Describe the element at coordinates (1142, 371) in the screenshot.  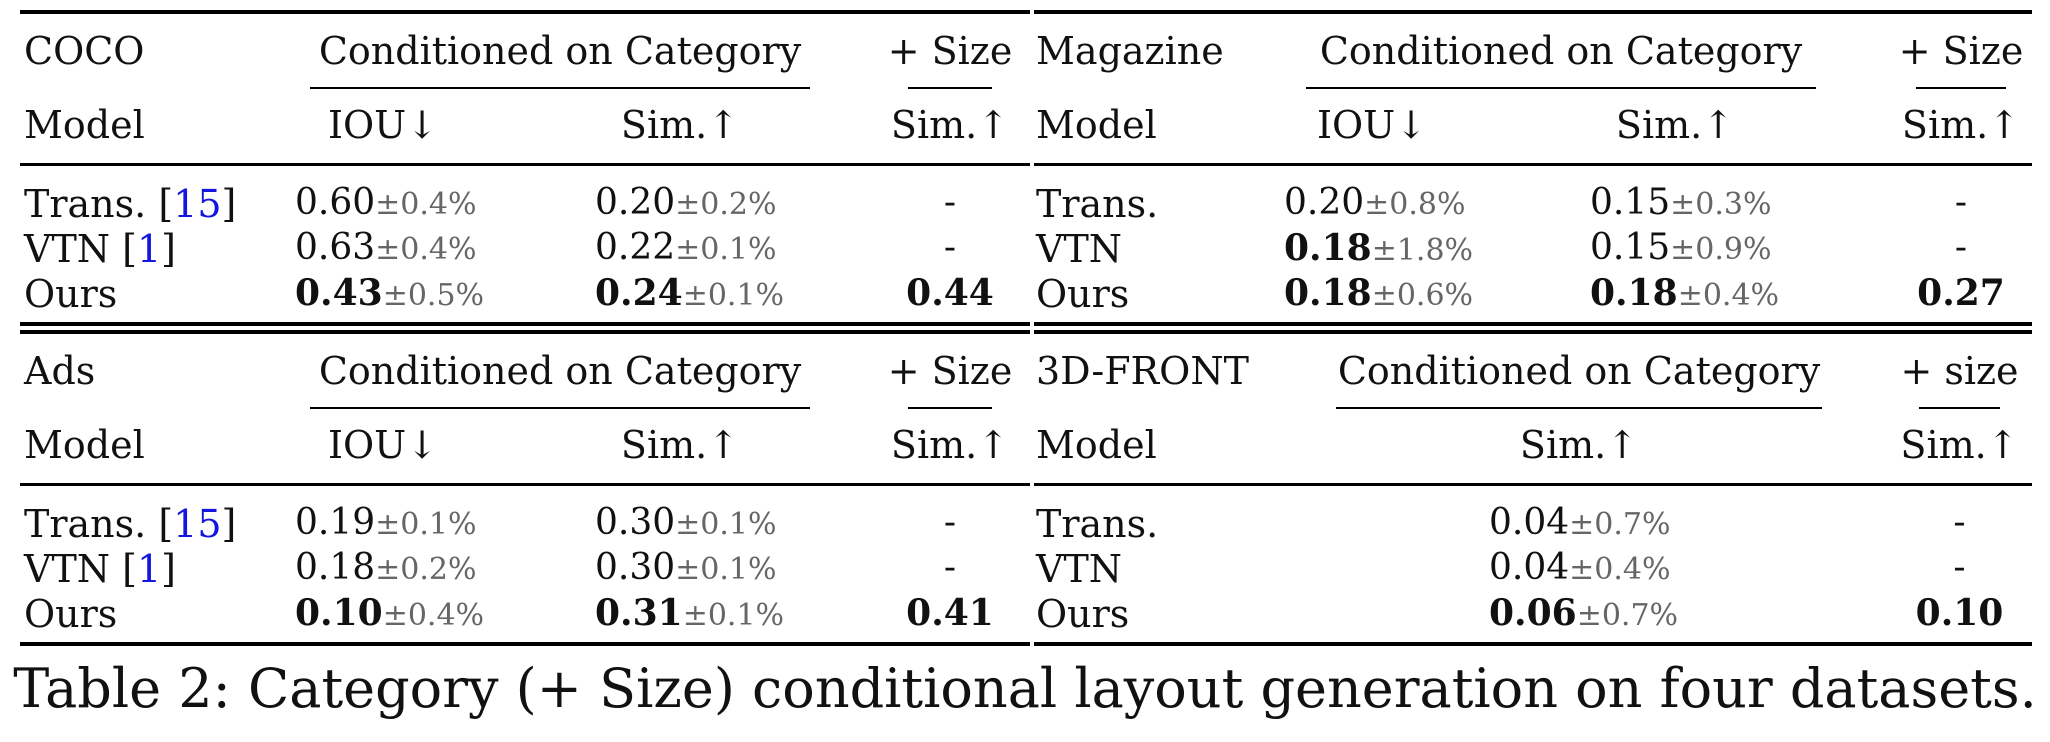
I see `dataset-name: 3D-FRONT` at that location.